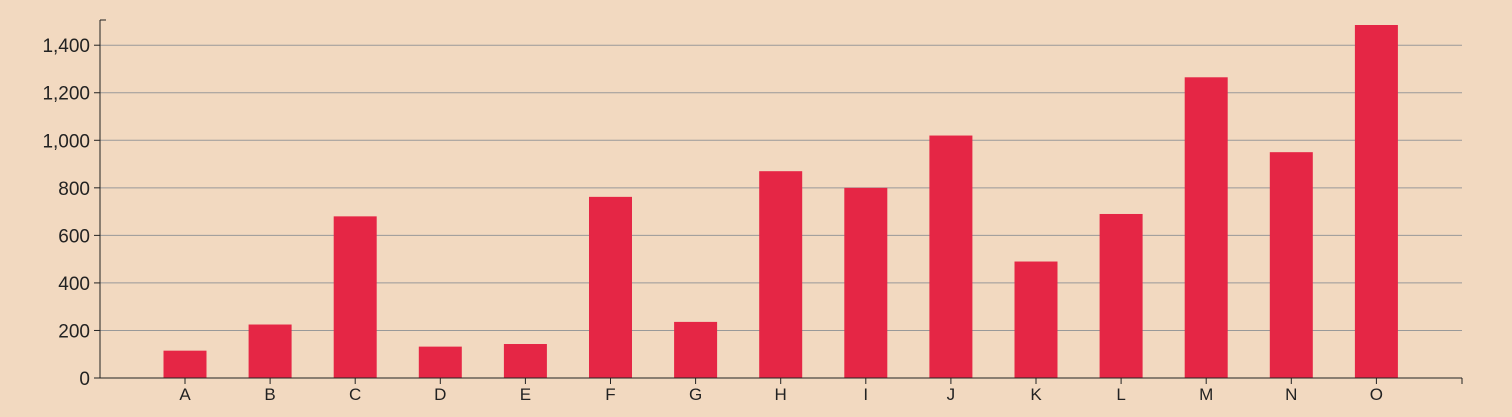 The width and height of the screenshot is (1512, 417). Describe the element at coordinates (355, 394) in the screenshot. I see `x-tick-label-c: C` at that location.